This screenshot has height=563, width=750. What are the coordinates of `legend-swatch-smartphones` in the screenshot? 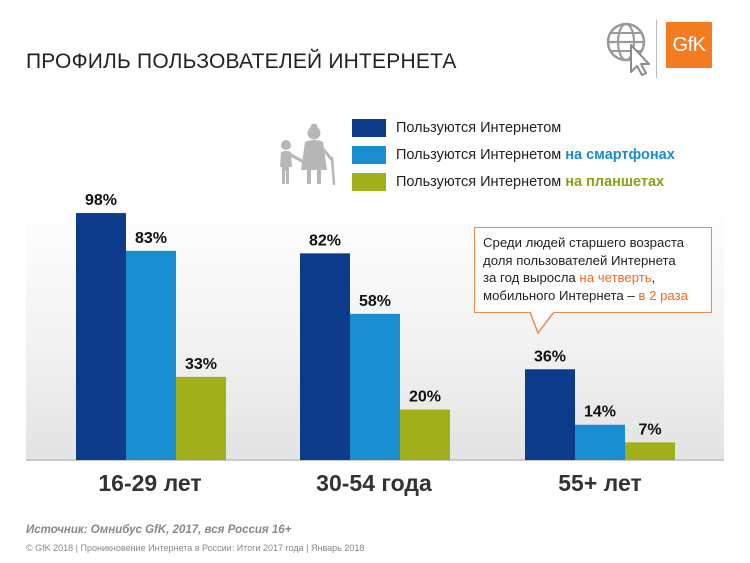 It's located at (369, 155).